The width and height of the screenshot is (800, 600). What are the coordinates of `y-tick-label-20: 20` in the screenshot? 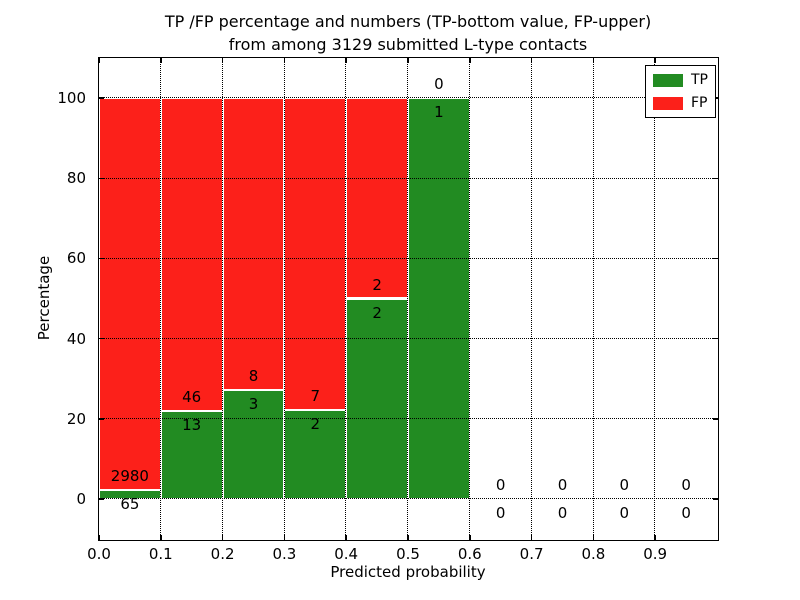 It's located at (76, 418).